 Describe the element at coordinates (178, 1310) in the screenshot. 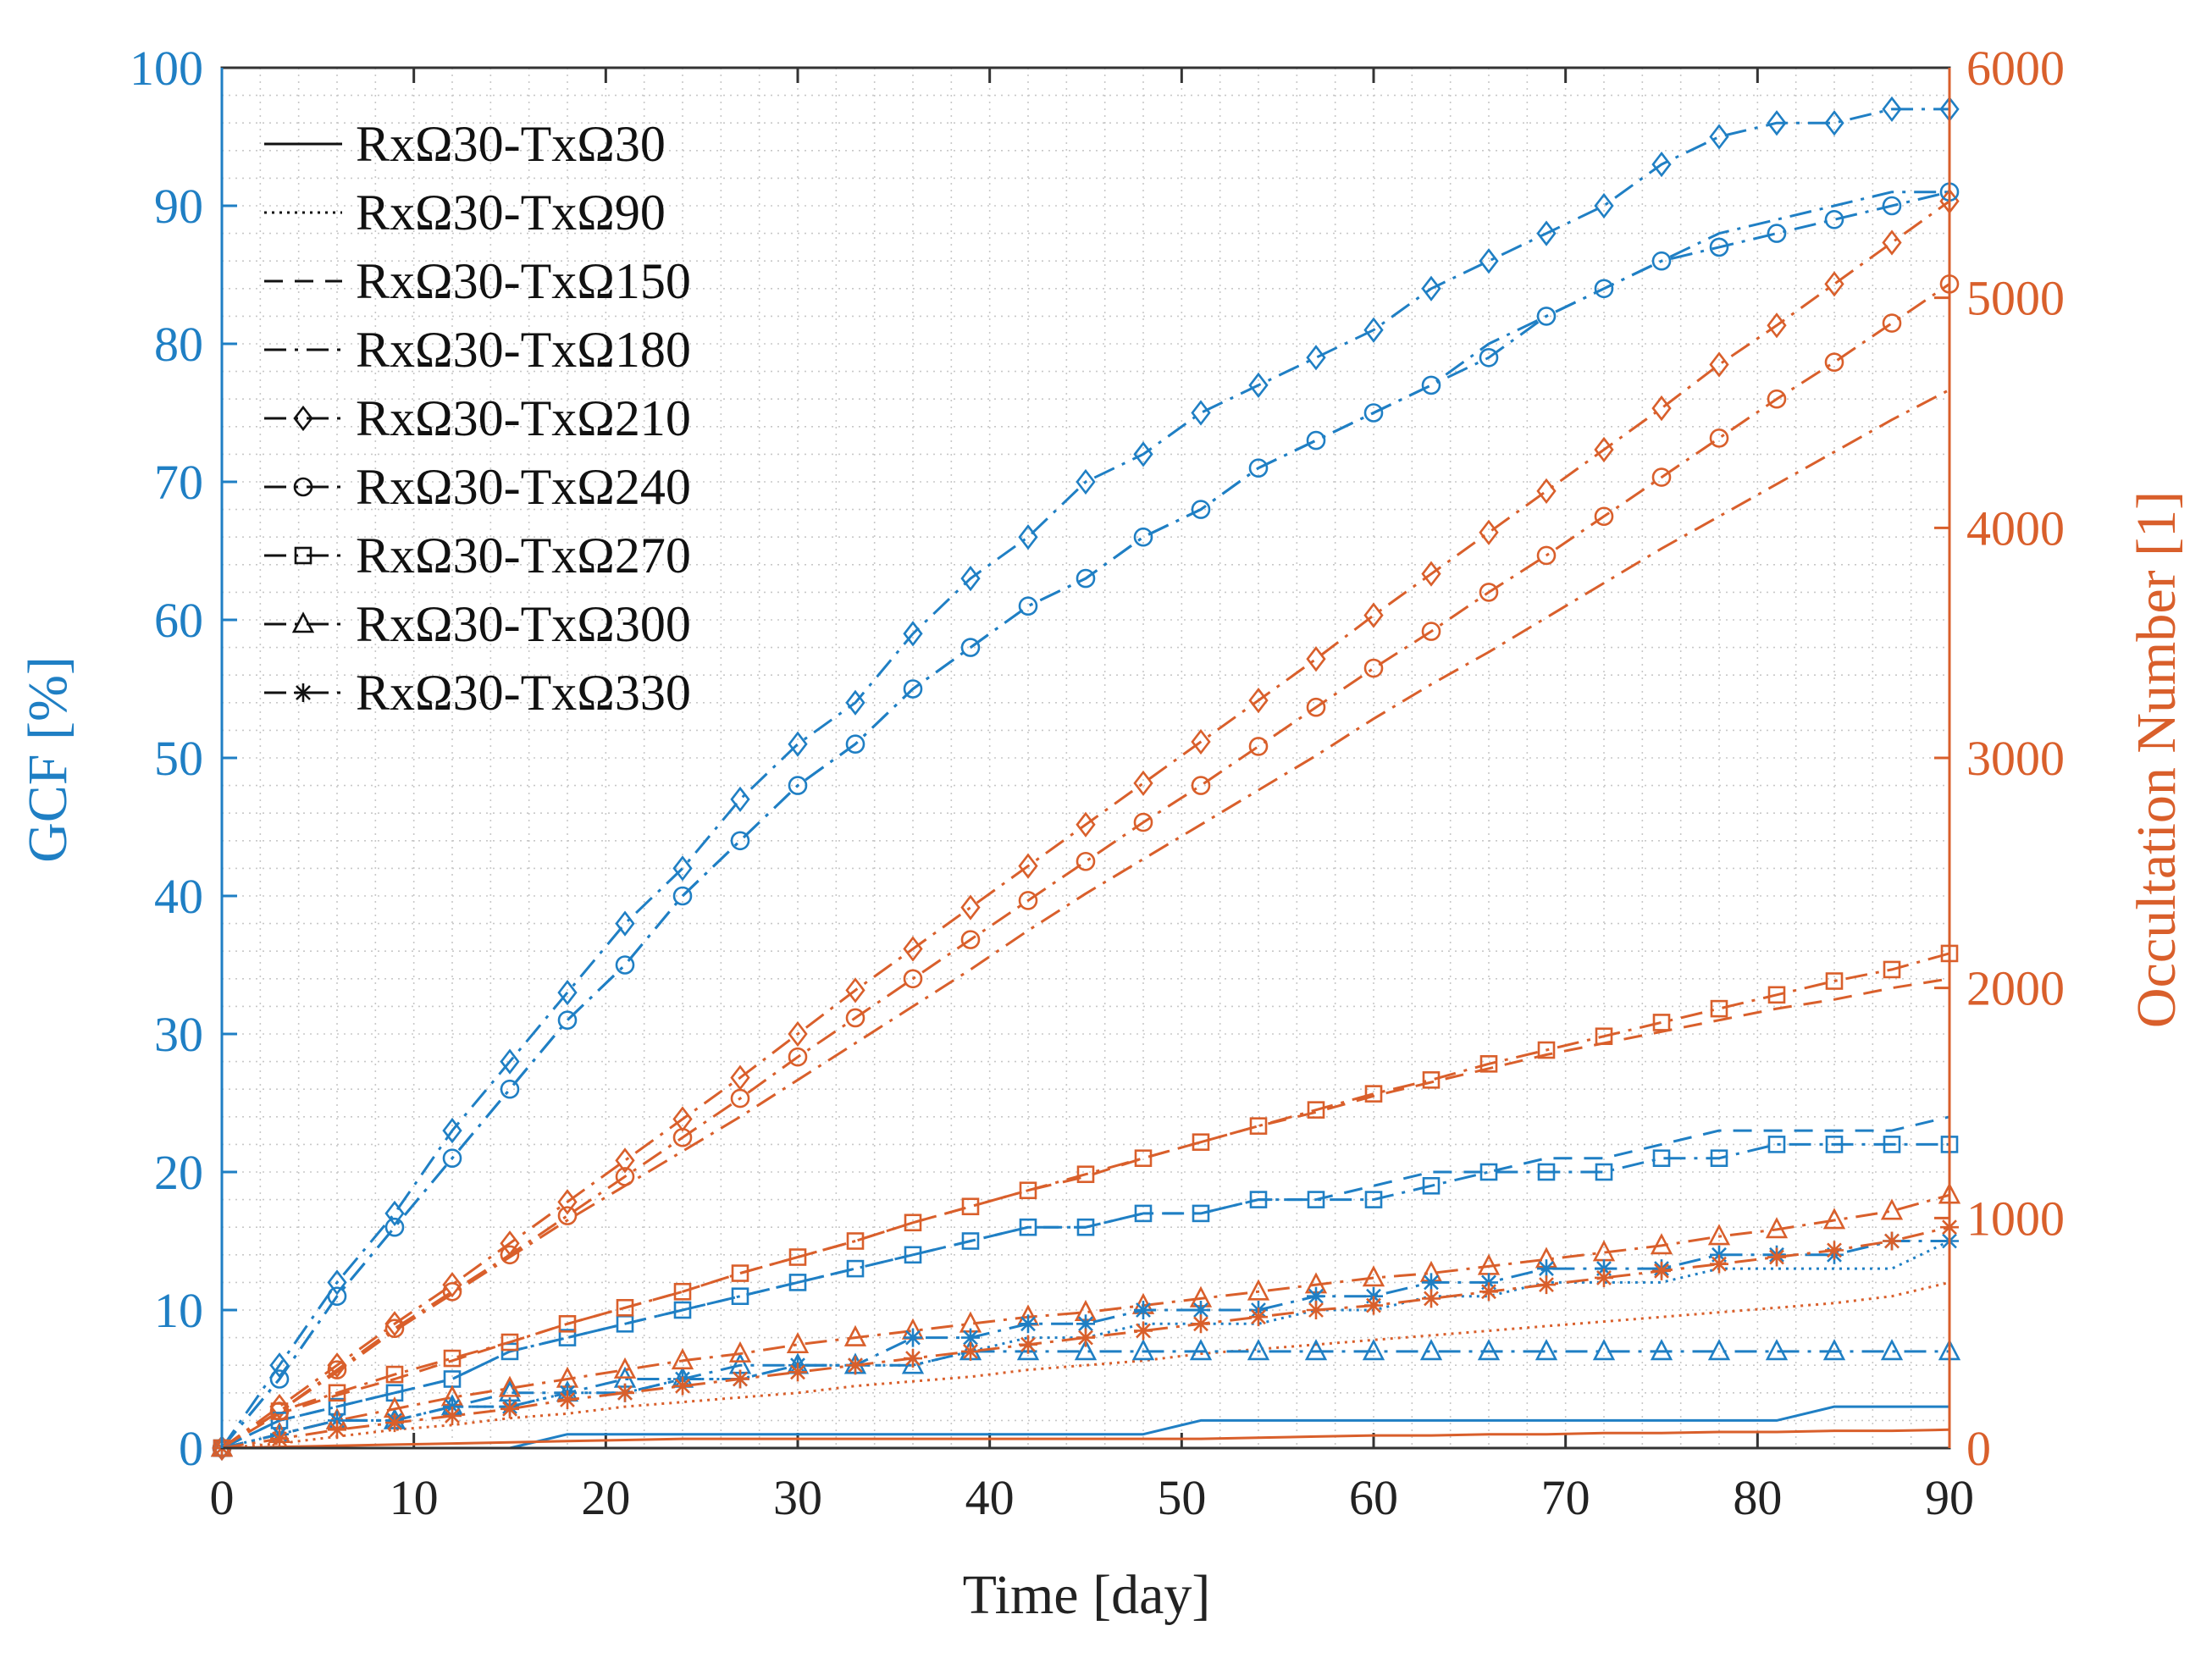

I see `y-tick-label-left: 10` at that location.